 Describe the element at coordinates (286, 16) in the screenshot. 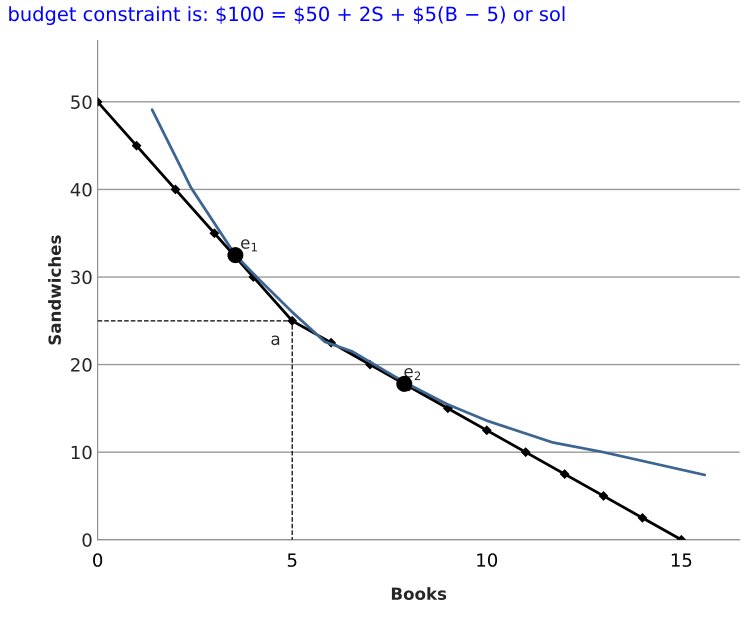

I see `chart-title: budget constraint is: $100 = $50 + 2S + $5(B − 5) or sol` at that location.